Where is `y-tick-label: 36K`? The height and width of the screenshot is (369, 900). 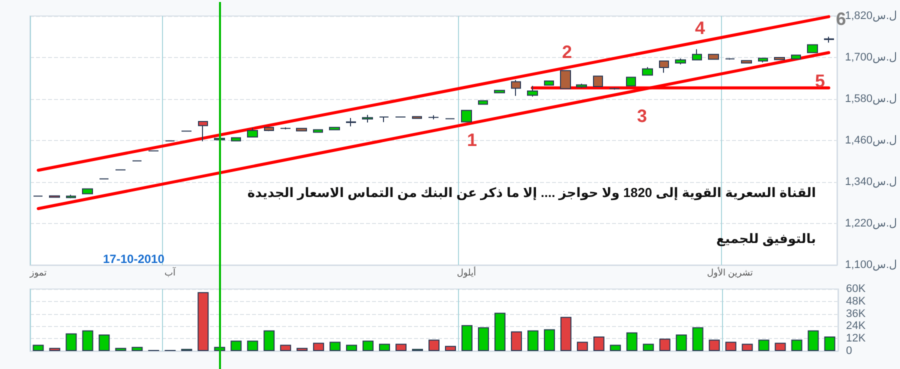
y-tick-label: 36K is located at coordinates (856, 314).